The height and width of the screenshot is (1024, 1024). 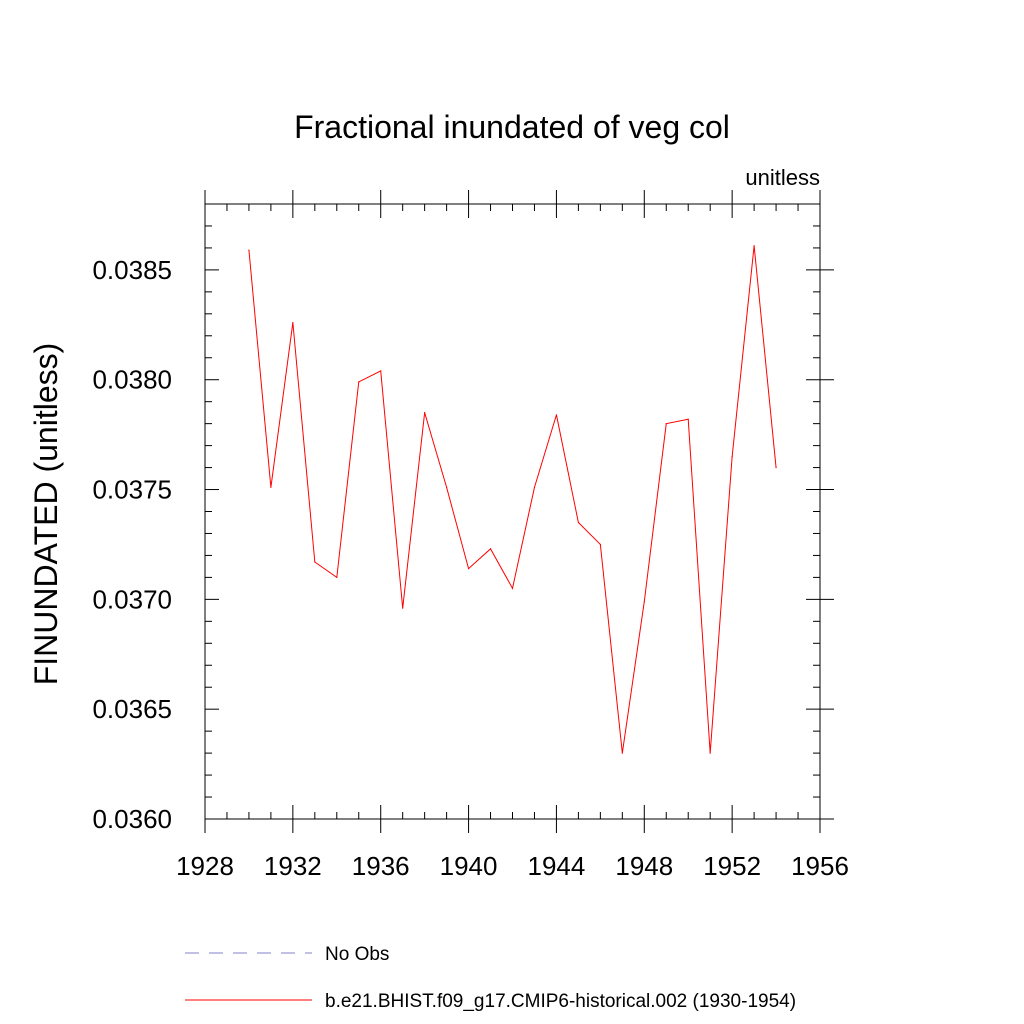 What do you see at coordinates (357, 954) in the screenshot?
I see `legend-label: No Obs` at bounding box center [357, 954].